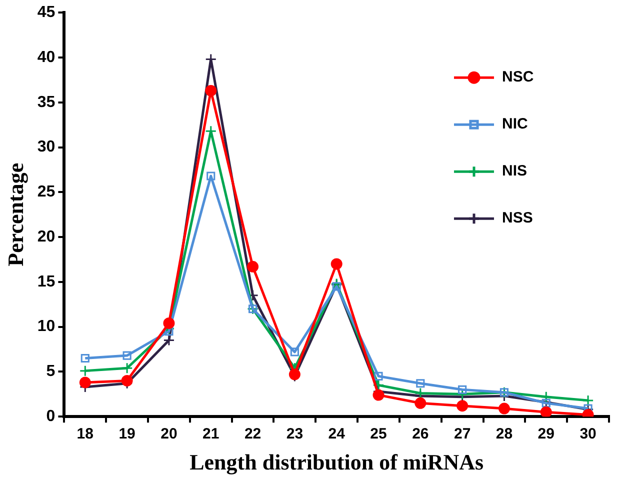 This screenshot has height=481, width=617. I want to click on x-tick-label: 27, so click(462, 434).